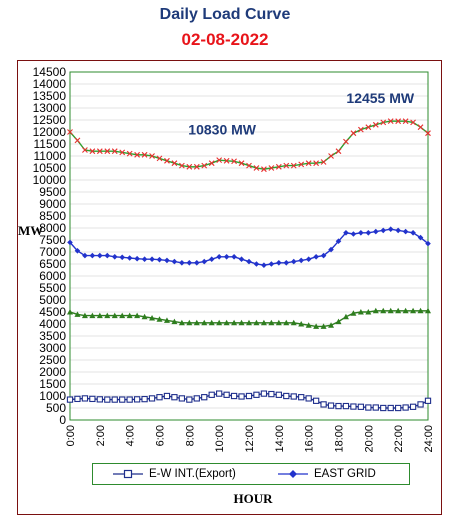 The height and width of the screenshot is (523, 450). What do you see at coordinates (250, 439) in the screenshot?
I see `x-tick-12:00: 12:00` at bounding box center [250, 439].